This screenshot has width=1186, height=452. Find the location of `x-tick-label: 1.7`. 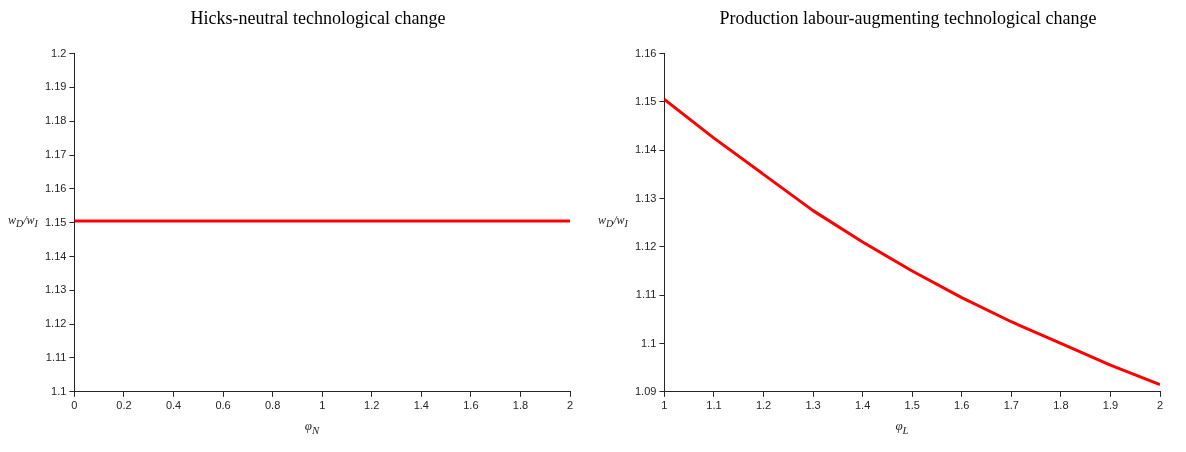

x-tick-label: 1.7 is located at coordinates (1011, 405).